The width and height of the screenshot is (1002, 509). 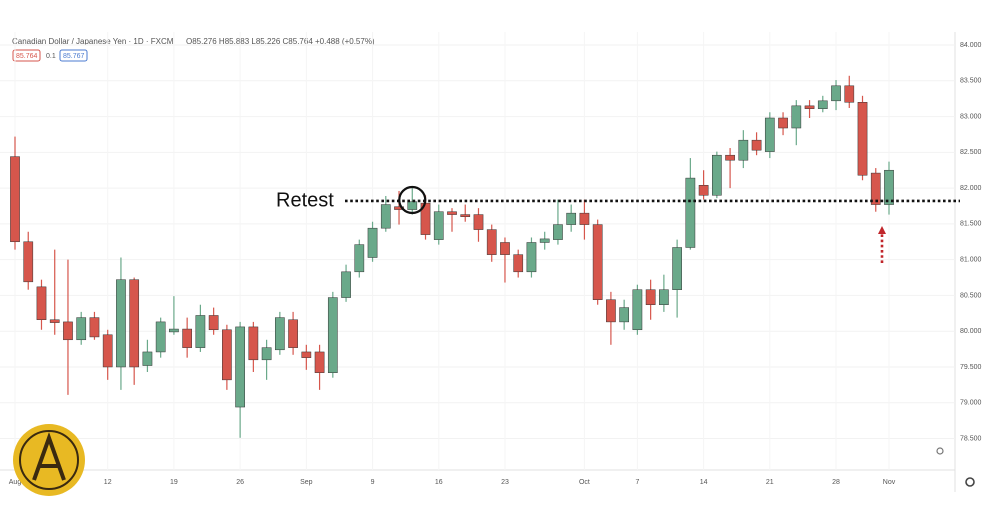 What do you see at coordinates (305, 200) in the screenshot?
I see `retest-label: Retest` at bounding box center [305, 200].